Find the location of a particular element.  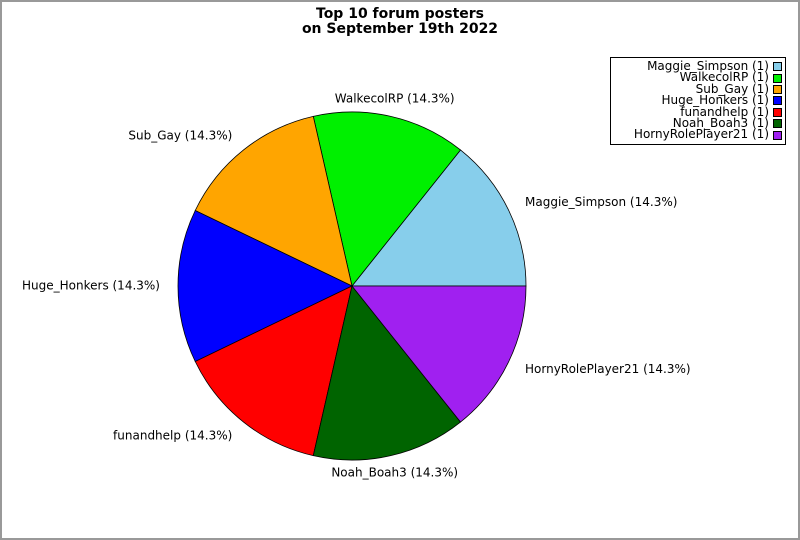

pie-slice-hornyroleplayer21 is located at coordinates (439, 354).